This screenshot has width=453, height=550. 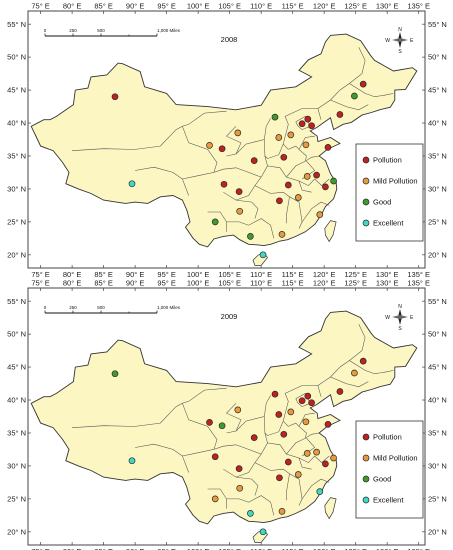 What do you see at coordinates (355, 283) in the screenshot?
I see `x-tick-label-top: 125° E` at bounding box center [355, 283].